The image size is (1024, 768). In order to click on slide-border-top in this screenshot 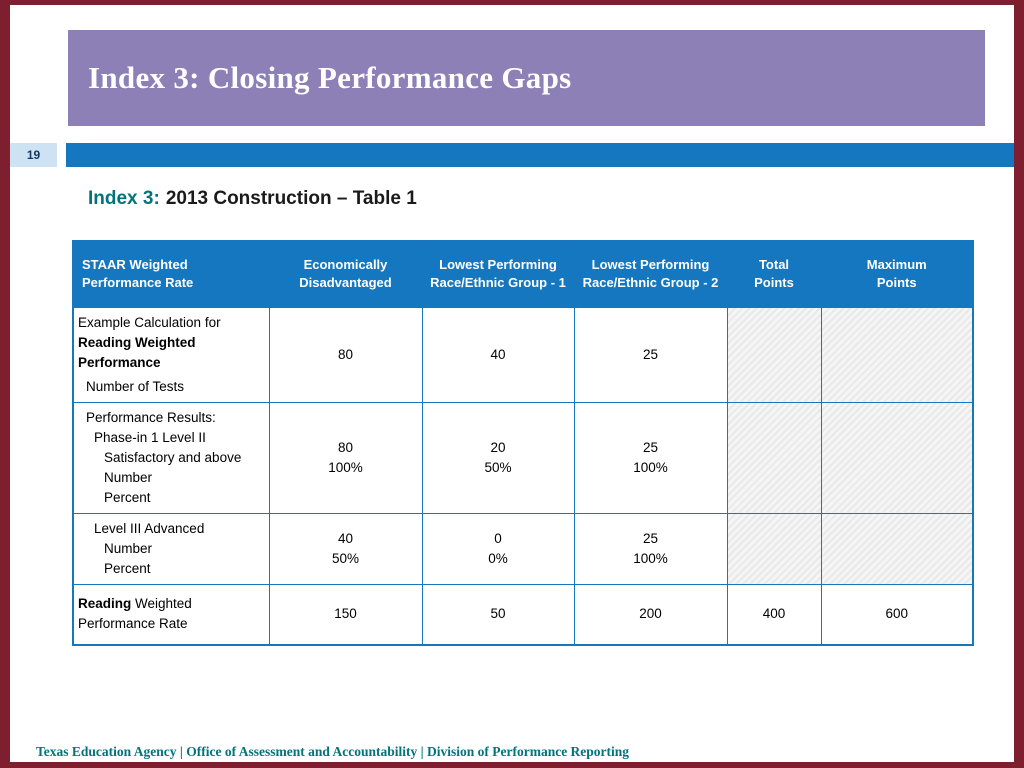, I will do `click(512, 2)`.